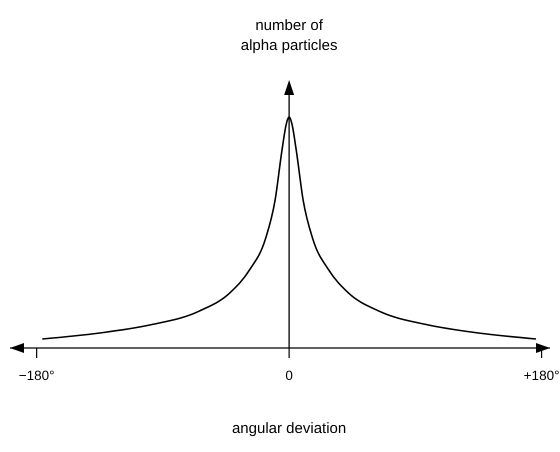 The width and height of the screenshot is (560, 452). Describe the element at coordinates (289, 375) in the screenshot. I see `x-tick-label: 0` at that location.